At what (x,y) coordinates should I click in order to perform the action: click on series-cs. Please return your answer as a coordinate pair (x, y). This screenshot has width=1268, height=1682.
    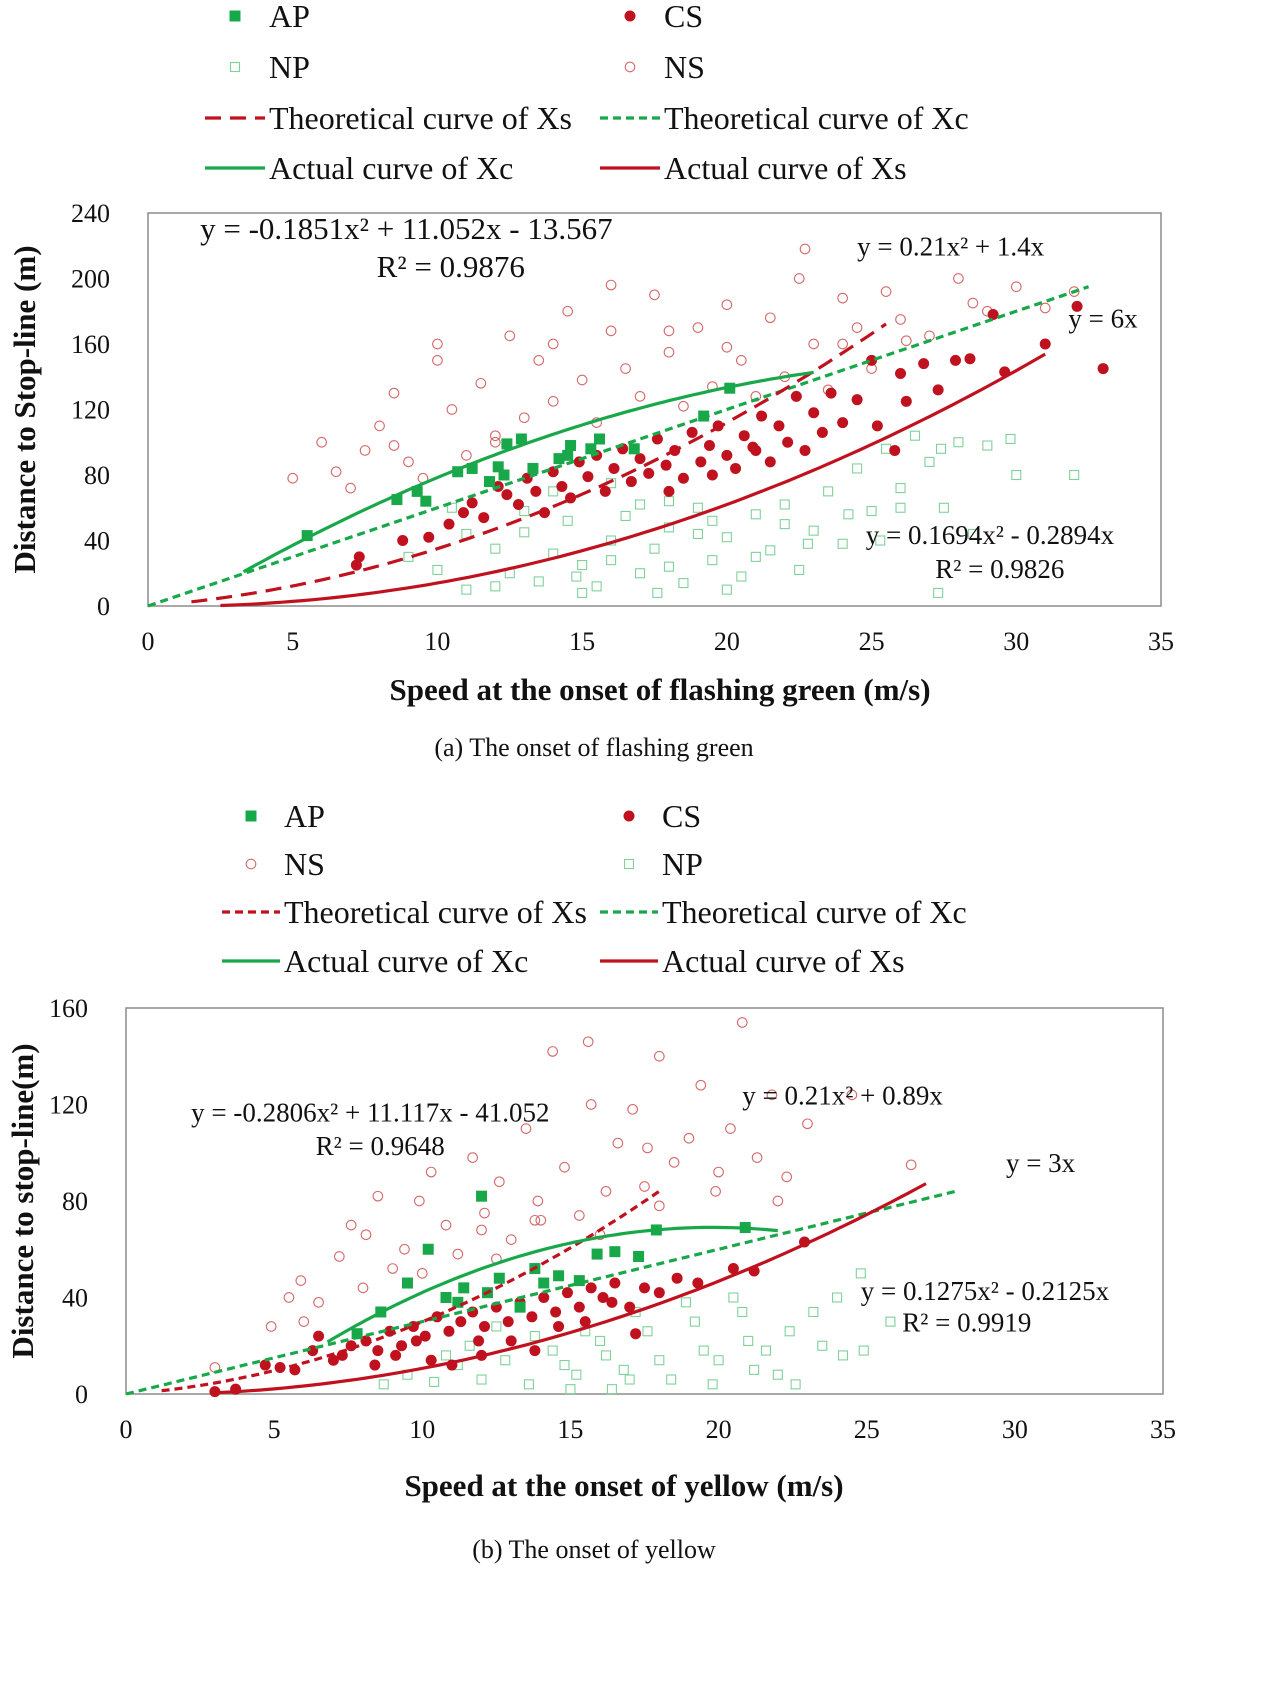
    Looking at the image, I should click on (729, 435).